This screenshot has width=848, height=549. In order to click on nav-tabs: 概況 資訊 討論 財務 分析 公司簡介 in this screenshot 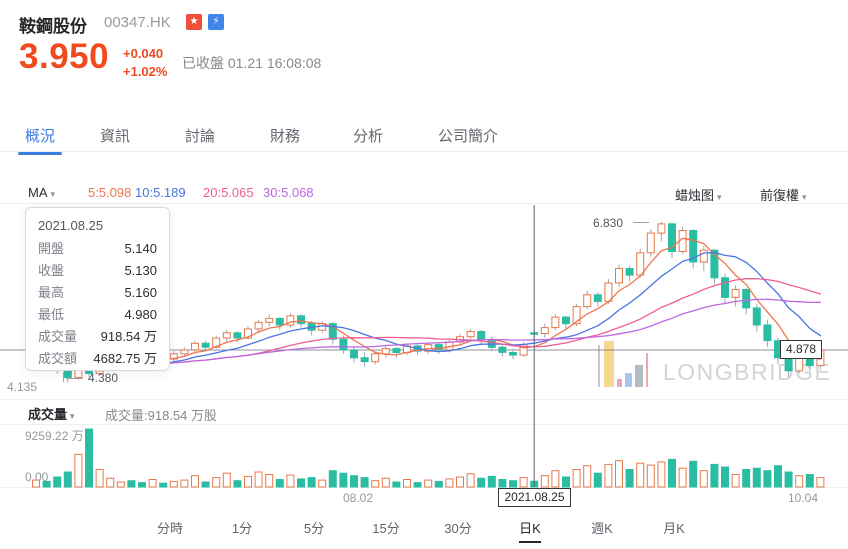, I will do `click(424, 136)`.